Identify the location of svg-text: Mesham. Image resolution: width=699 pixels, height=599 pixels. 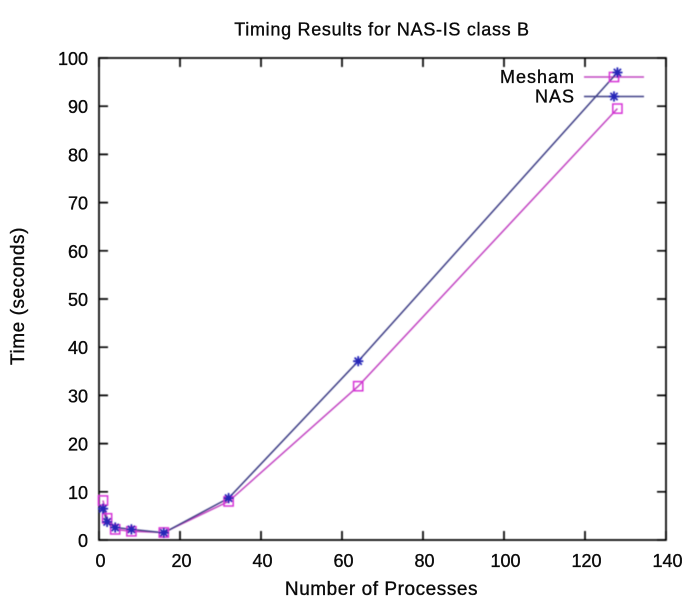
(537, 77).